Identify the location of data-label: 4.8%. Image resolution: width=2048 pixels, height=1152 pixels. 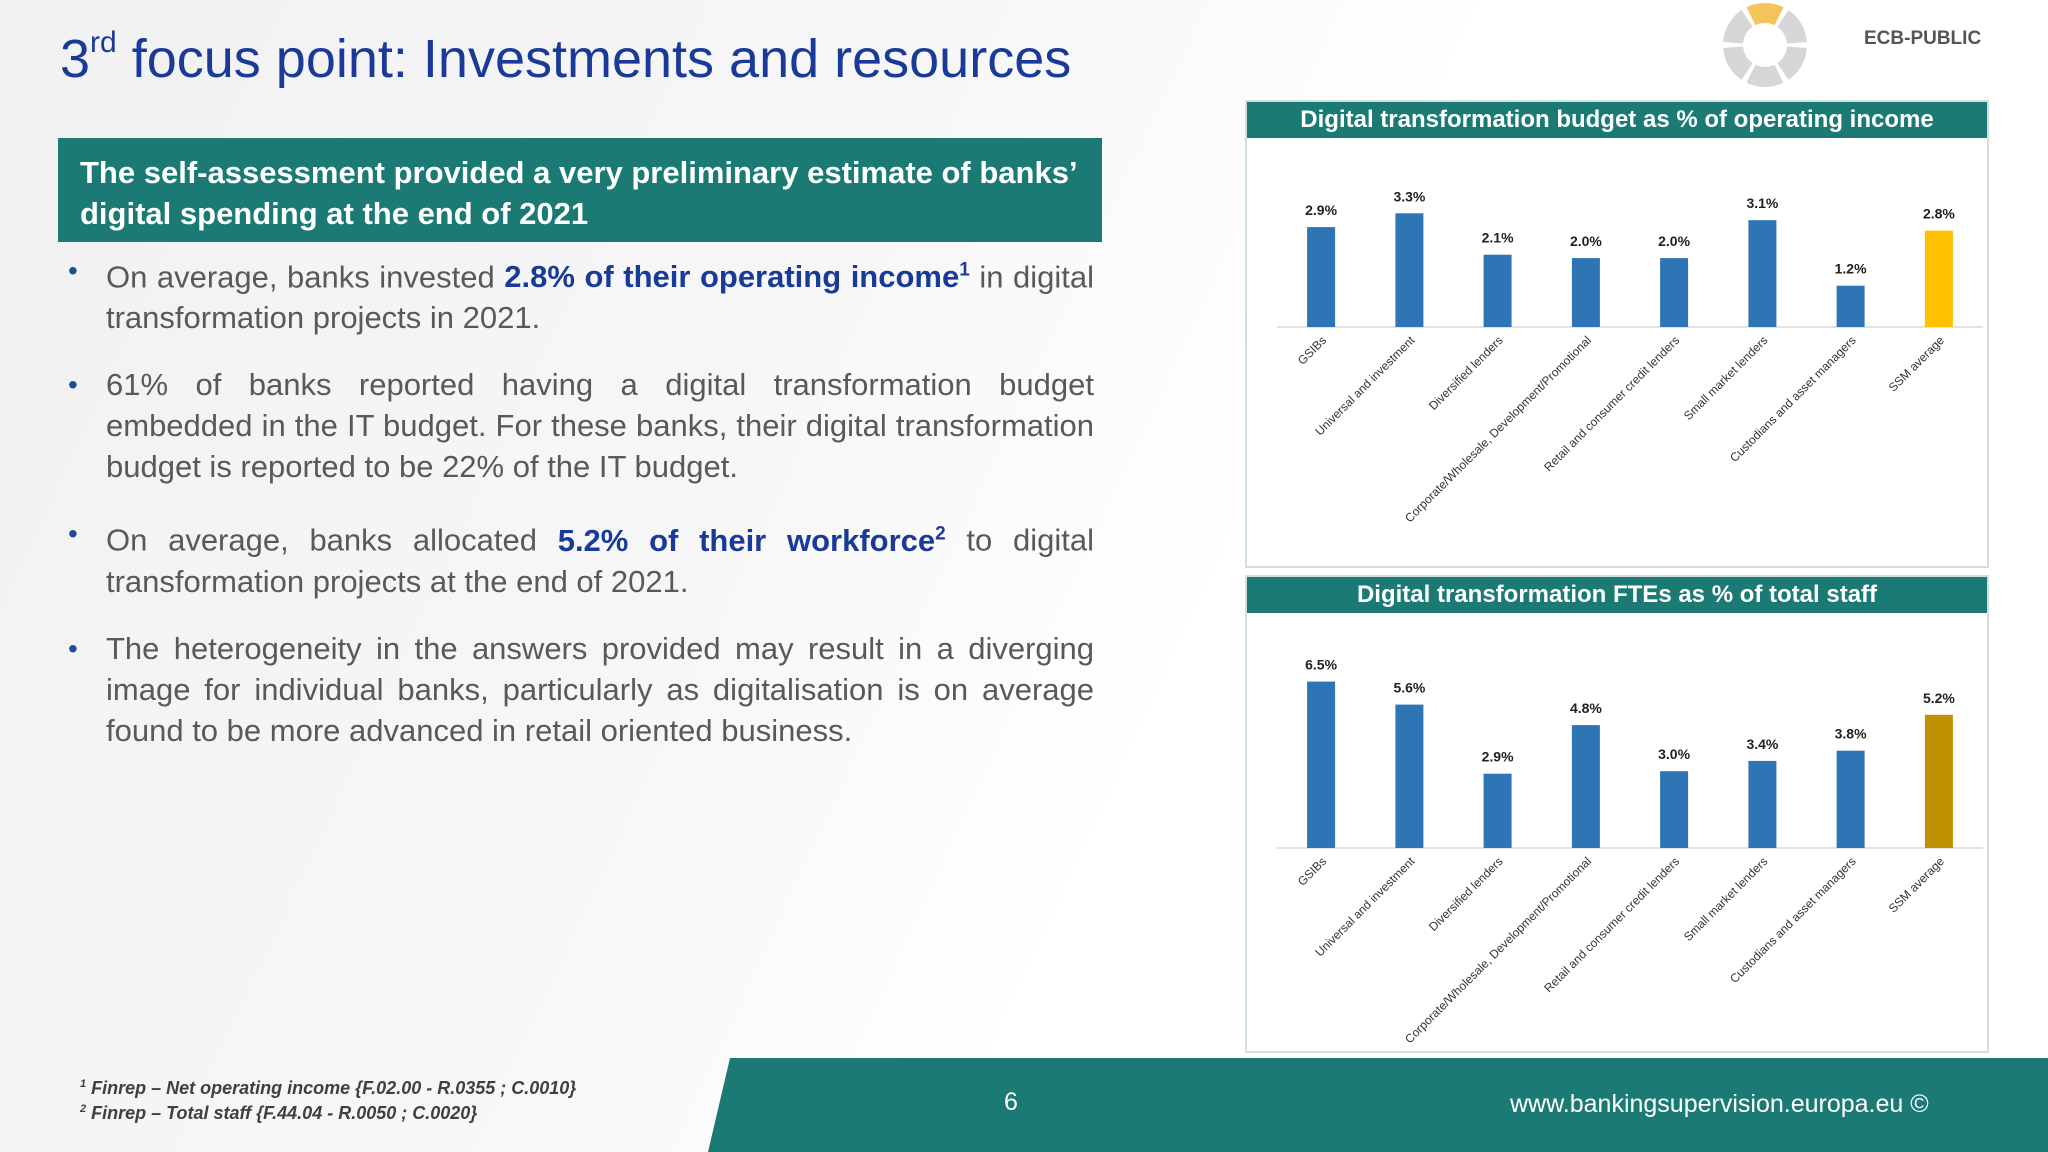
(1586, 708).